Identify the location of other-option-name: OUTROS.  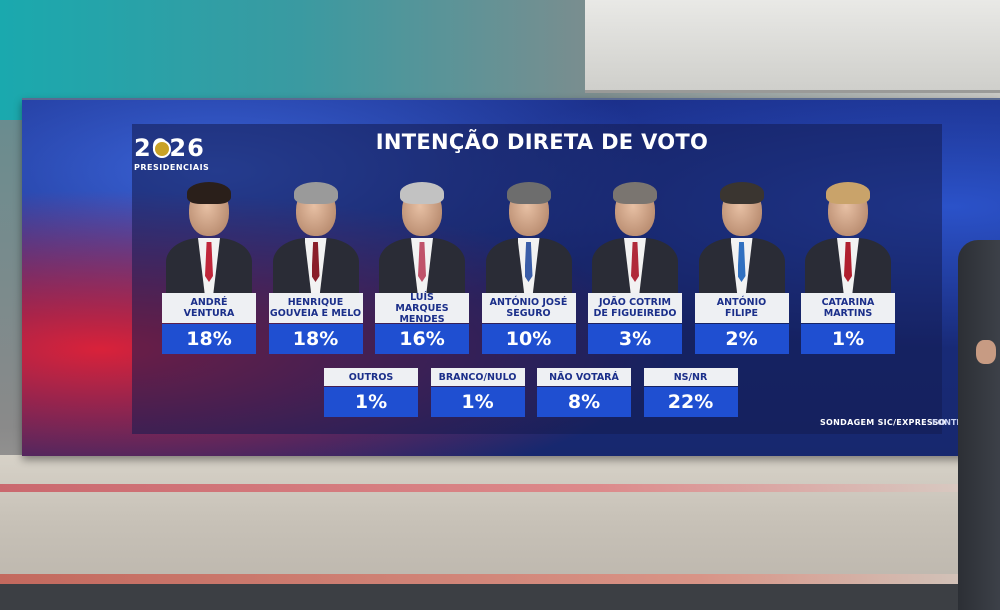
(371, 377).